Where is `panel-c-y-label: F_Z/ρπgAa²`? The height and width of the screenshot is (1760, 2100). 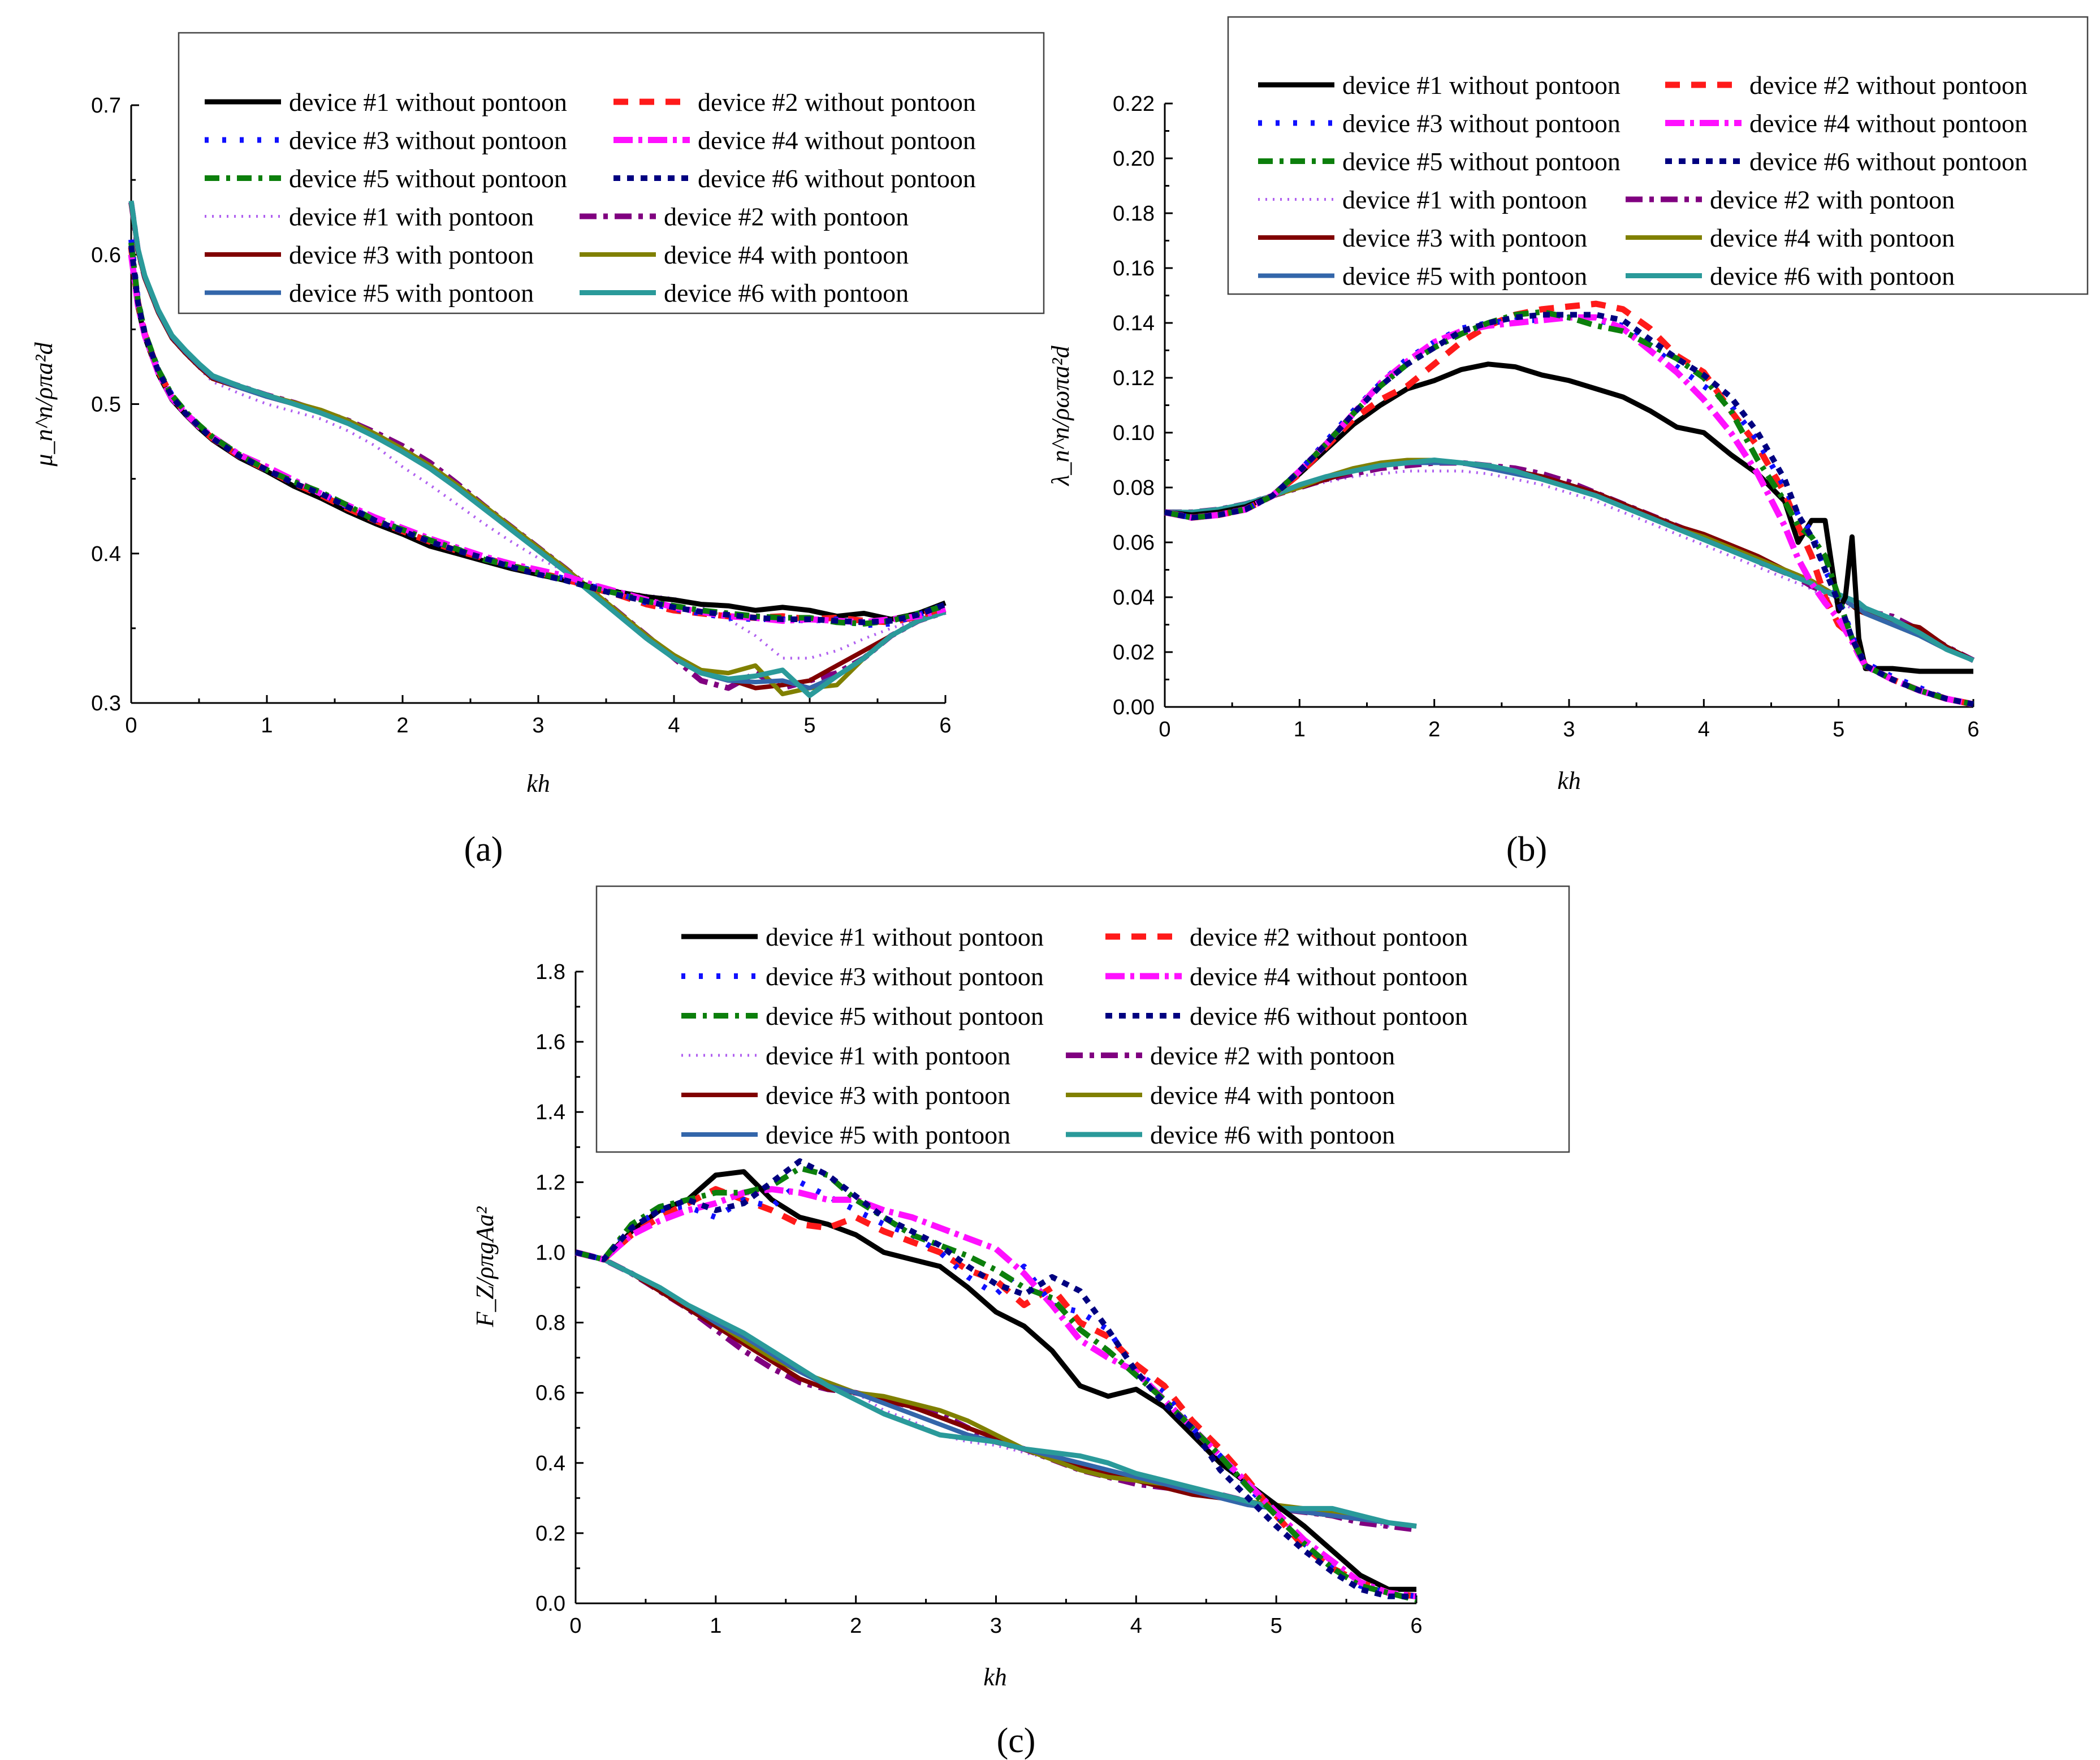
panel-c-y-label: F_Z/ρπgAa² is located at coordinates (485, 1267).